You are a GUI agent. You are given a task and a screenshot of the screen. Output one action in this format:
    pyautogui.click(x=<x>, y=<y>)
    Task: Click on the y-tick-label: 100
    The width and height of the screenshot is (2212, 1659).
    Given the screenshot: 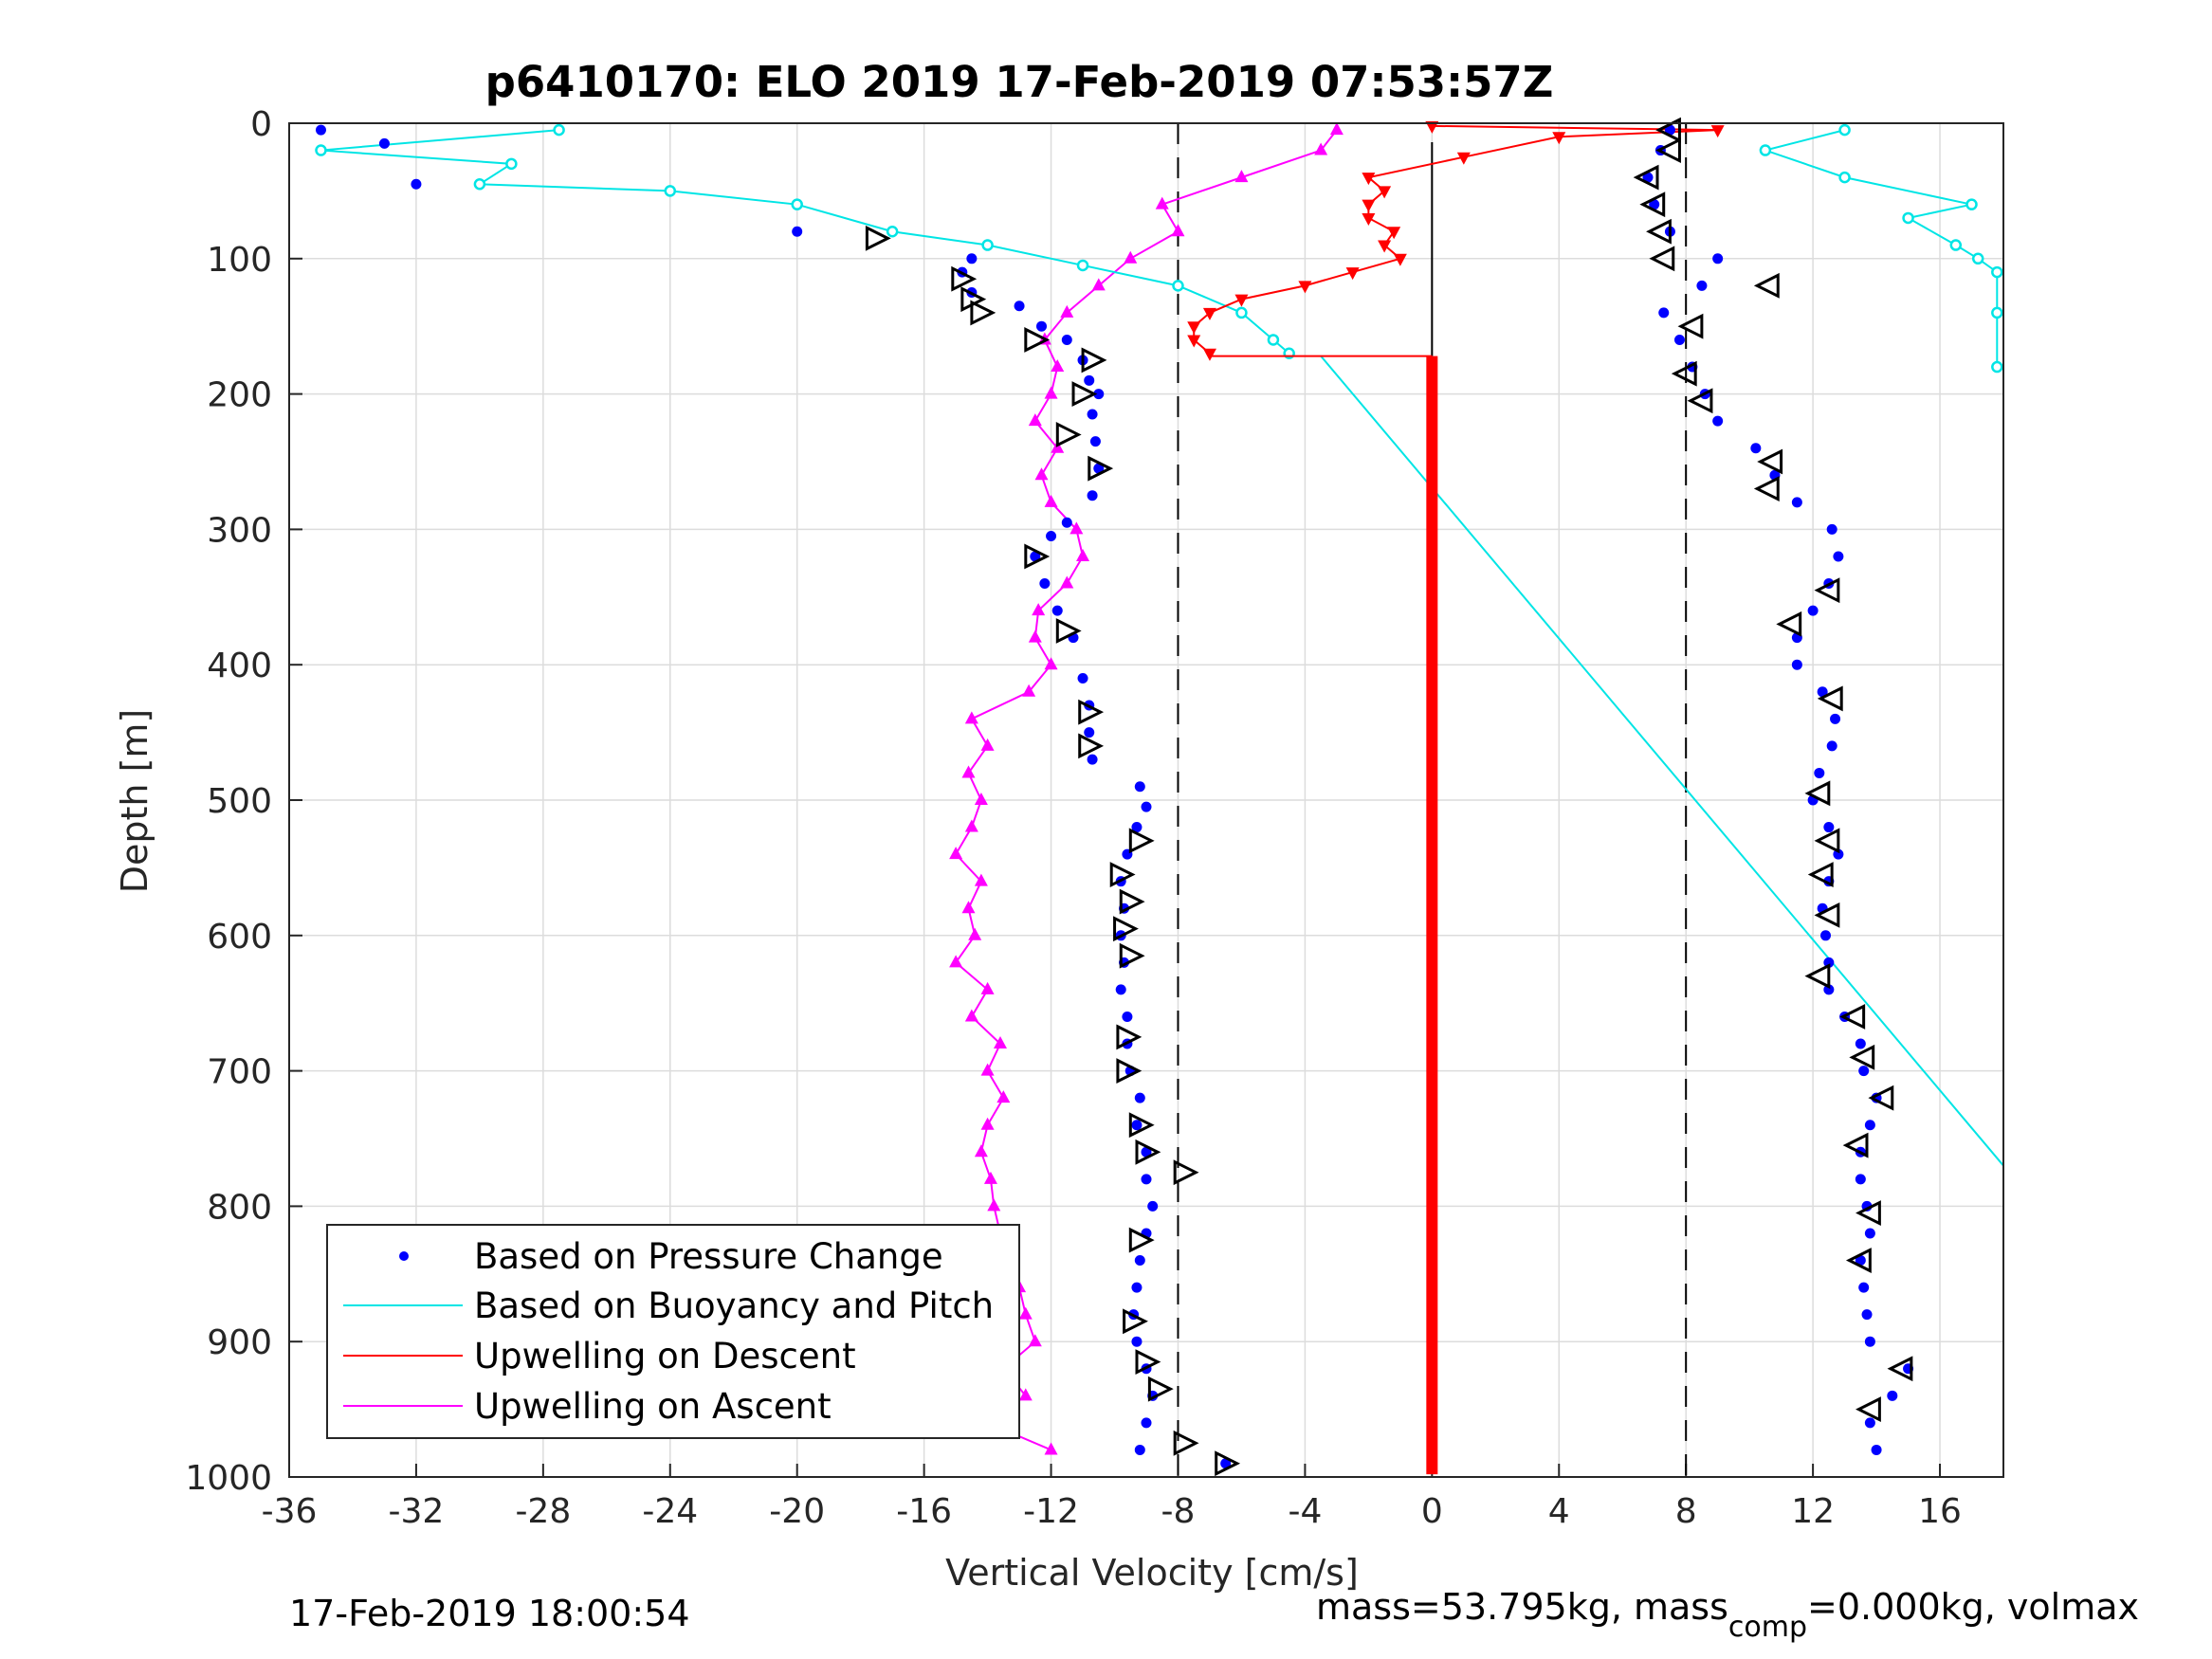 What is the action you would take?
    pyautogui.click(x=239, y=260)
    